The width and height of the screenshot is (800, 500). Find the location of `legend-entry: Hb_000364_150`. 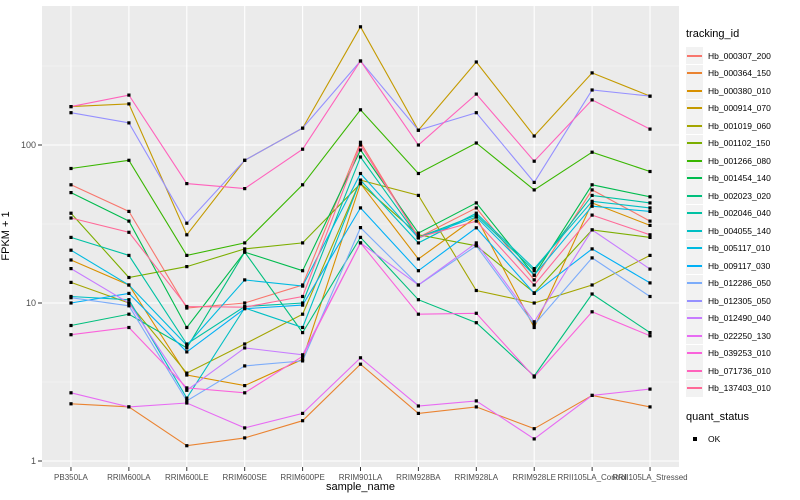

legend-entry: Hb_000364_150 is located at coordinates (743, 73).